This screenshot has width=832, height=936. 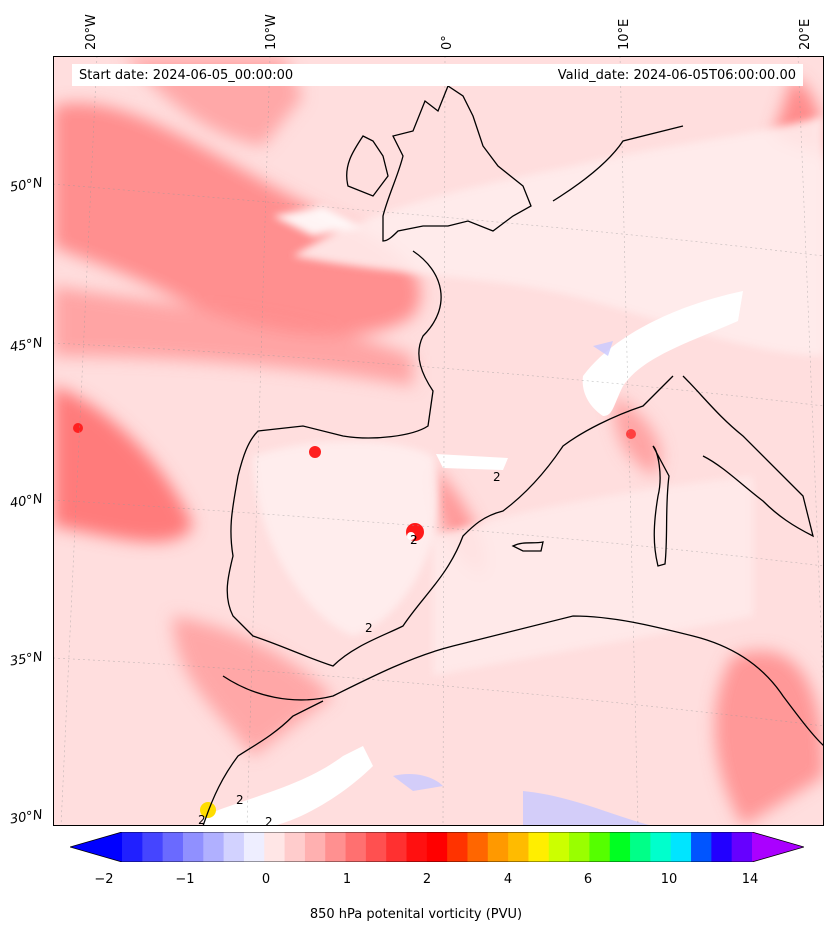 What do you see at coordinates (347, 879) in the screenshot?
I see `colorbar-tick: 1` at bounding box center [347, 879].